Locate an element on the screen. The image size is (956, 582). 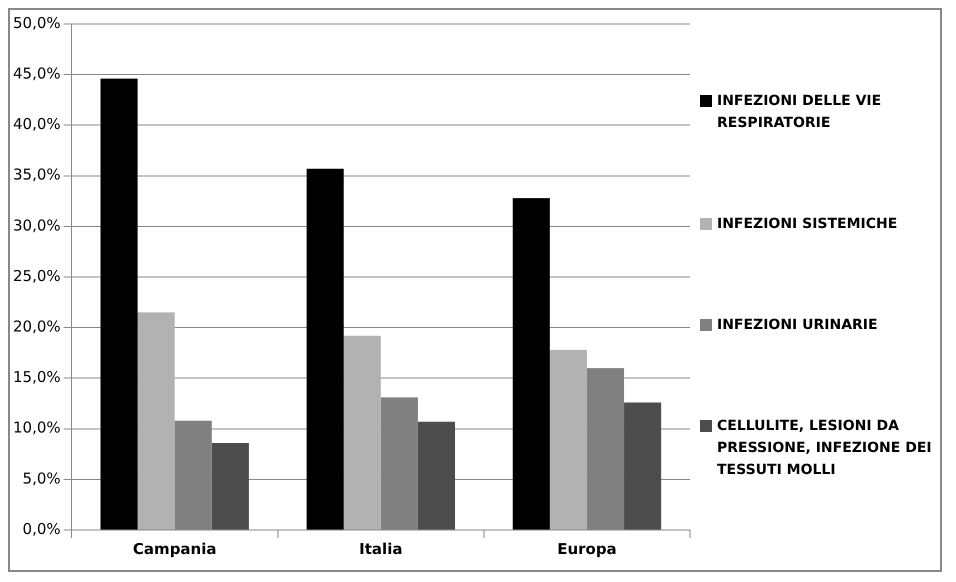
legend-label: INFEZIONI DELLE VIE RESPIRATORIE is located at coordinates (799, 112).